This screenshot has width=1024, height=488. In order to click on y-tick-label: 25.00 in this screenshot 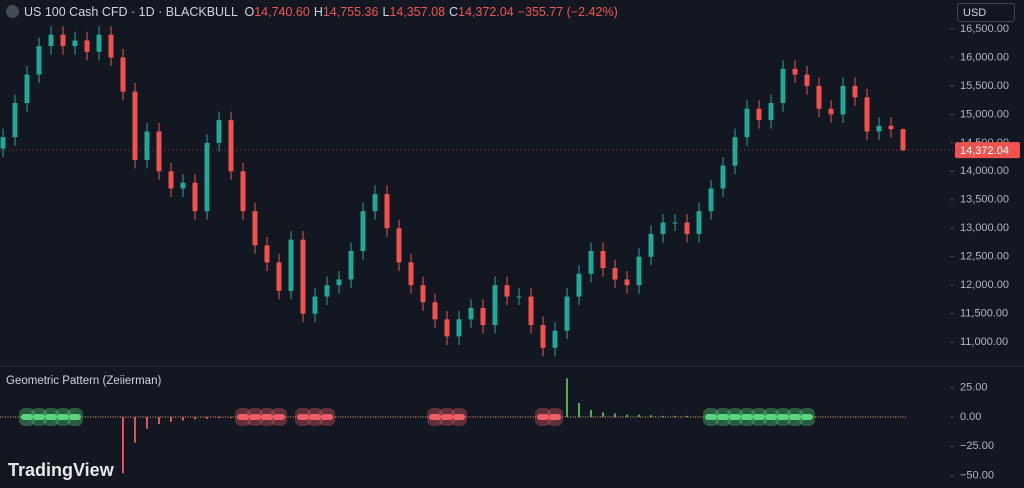, I will do `click(974, 388)`.